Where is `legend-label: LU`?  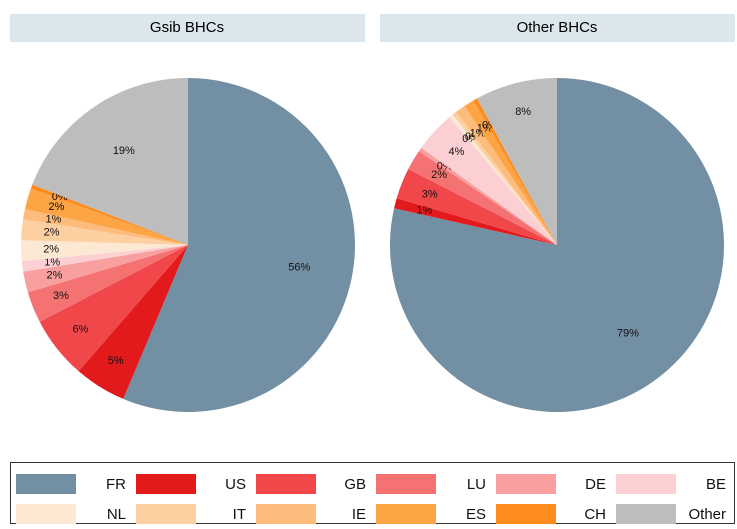 legend-label: LU is located at coordinates (476, 484).